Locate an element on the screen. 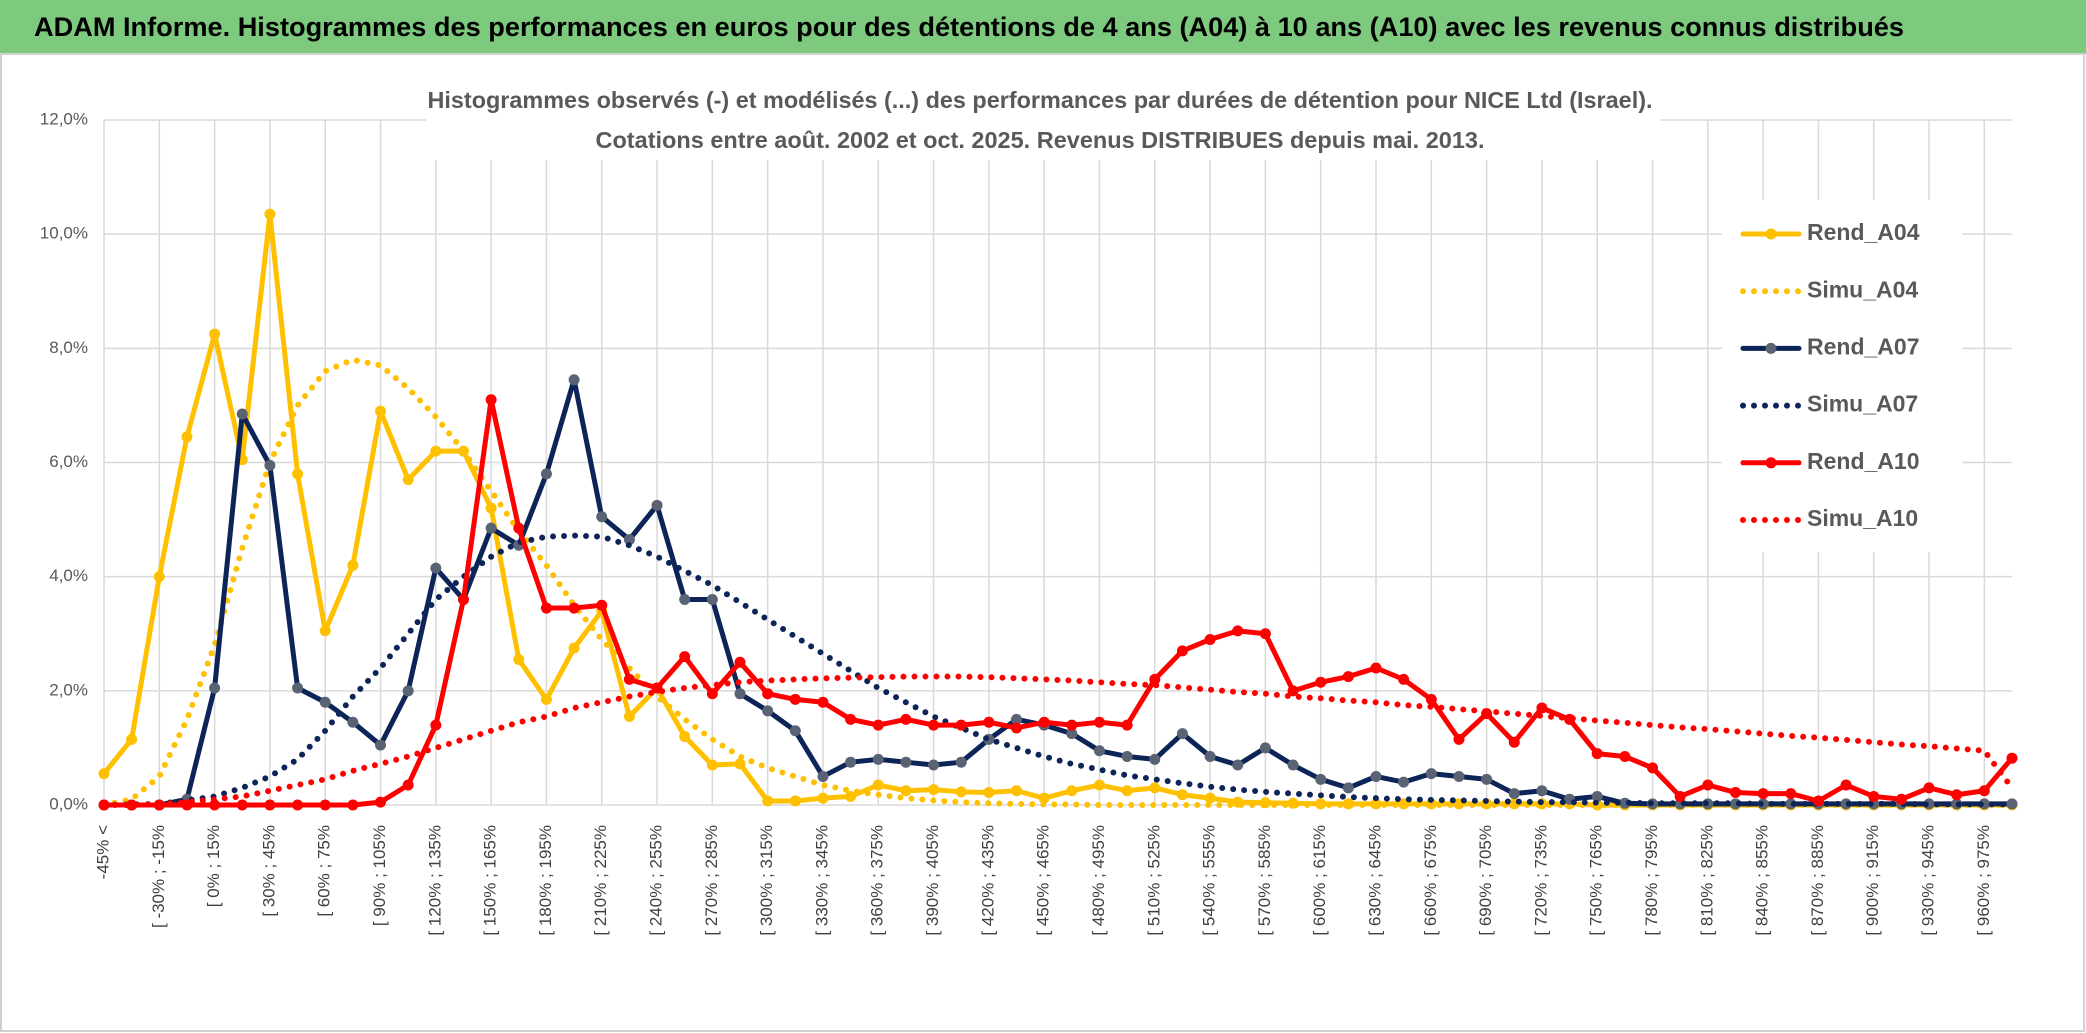  header-banner is located at coordinates (1043, 27).